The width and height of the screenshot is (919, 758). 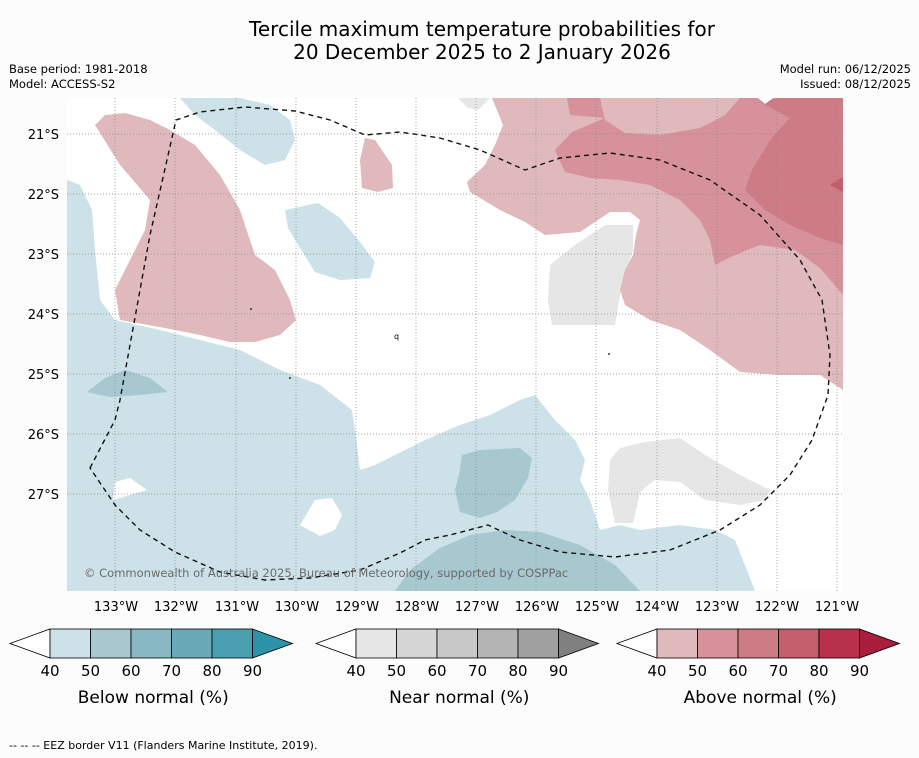 I want to click on colorbar-title: Above normal (%), so click(x=760, y=698).